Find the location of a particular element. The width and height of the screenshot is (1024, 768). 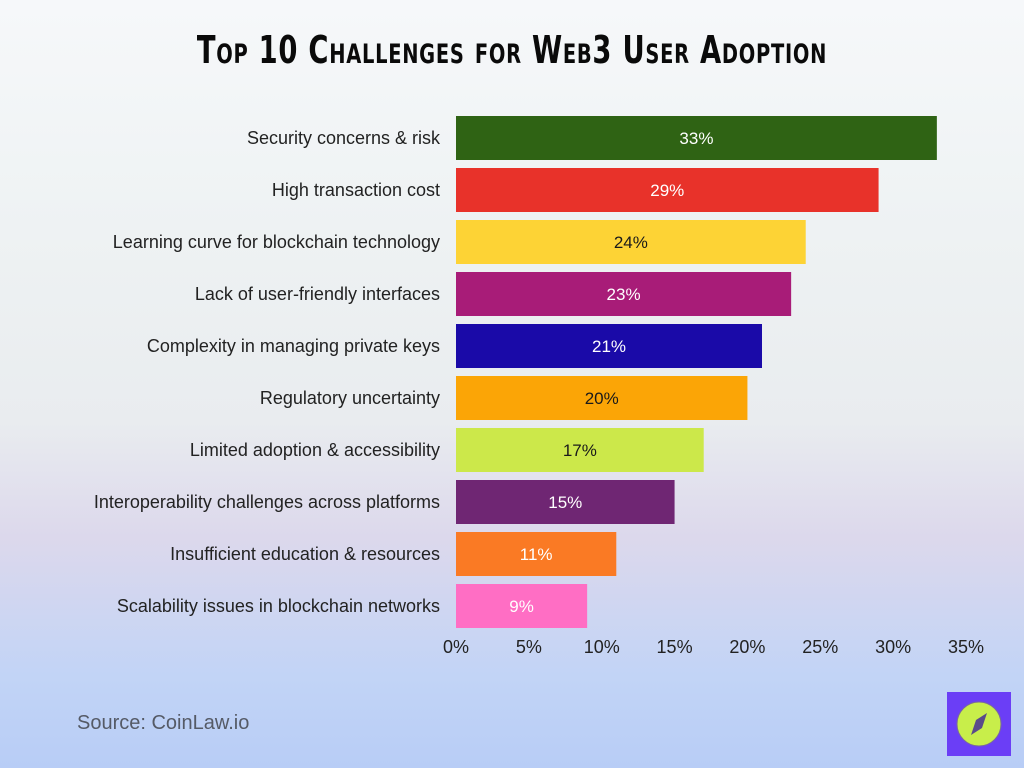

x-tick-label: 0% is located at coordinates (456, 647).